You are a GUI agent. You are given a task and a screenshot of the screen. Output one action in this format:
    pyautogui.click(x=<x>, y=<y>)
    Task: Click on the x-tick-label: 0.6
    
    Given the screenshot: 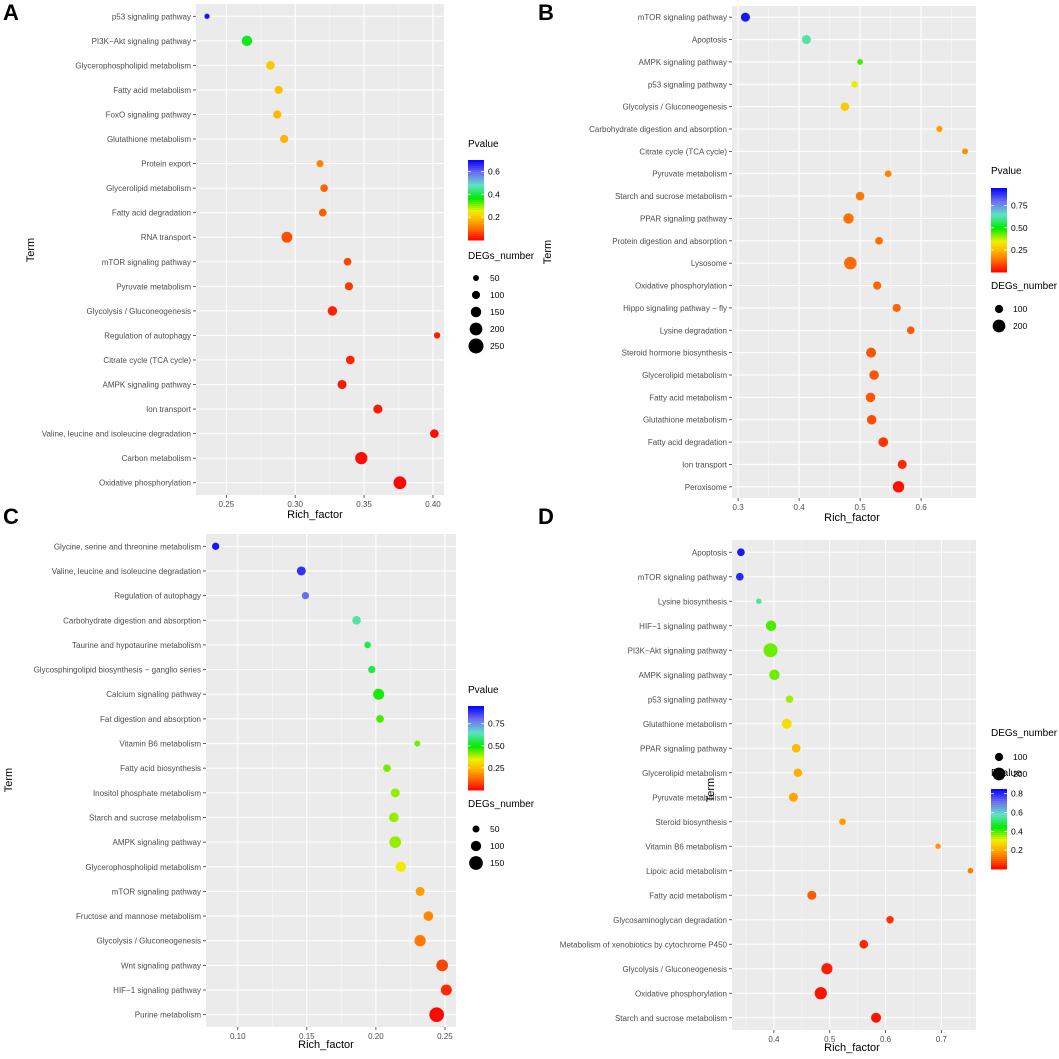 What is the action you would take?
    pyautogui.click(x=922, y=507)
    